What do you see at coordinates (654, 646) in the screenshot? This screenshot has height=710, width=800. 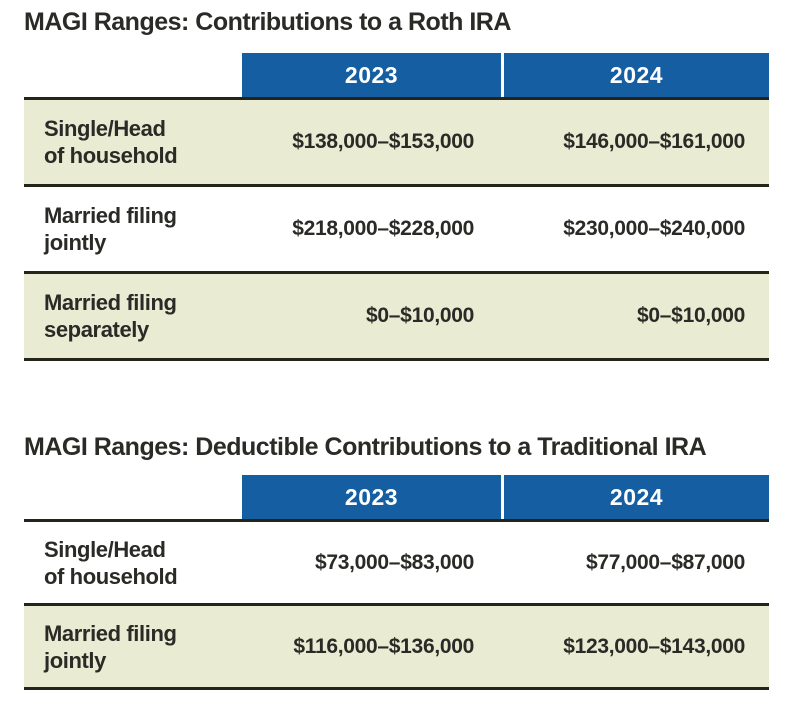 I see `cell-2024-value: $123,000–$143,000` at bounding box center [654, 646].